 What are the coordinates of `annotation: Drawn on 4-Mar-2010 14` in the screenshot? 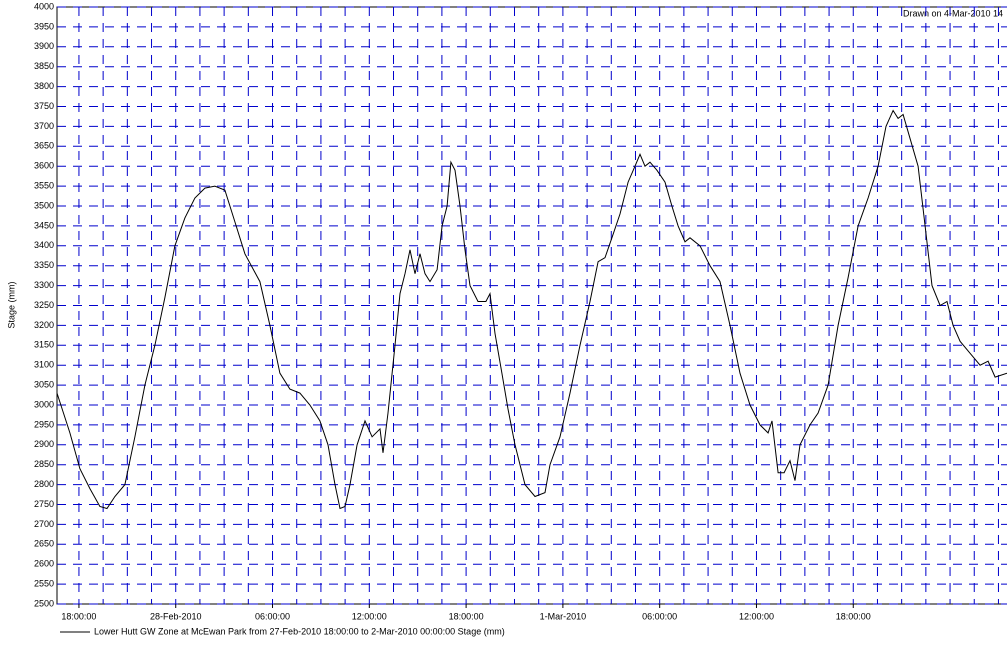 It's located at (953, 13).